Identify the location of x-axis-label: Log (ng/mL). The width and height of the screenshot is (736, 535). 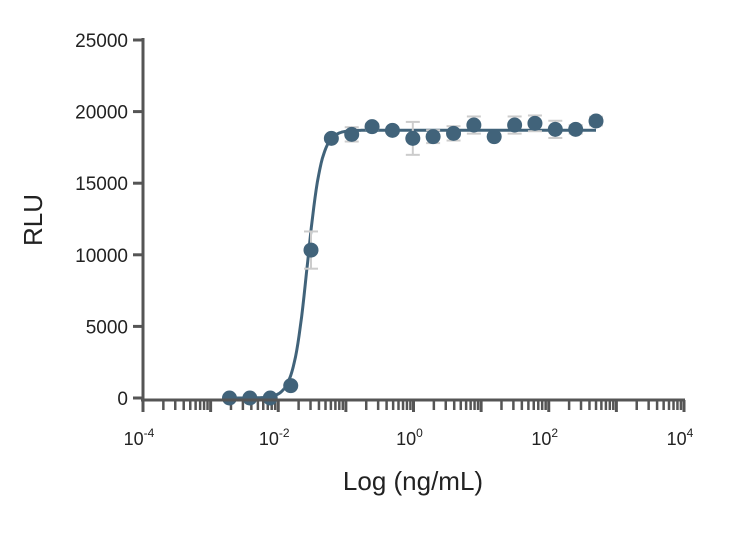
(413, 481).